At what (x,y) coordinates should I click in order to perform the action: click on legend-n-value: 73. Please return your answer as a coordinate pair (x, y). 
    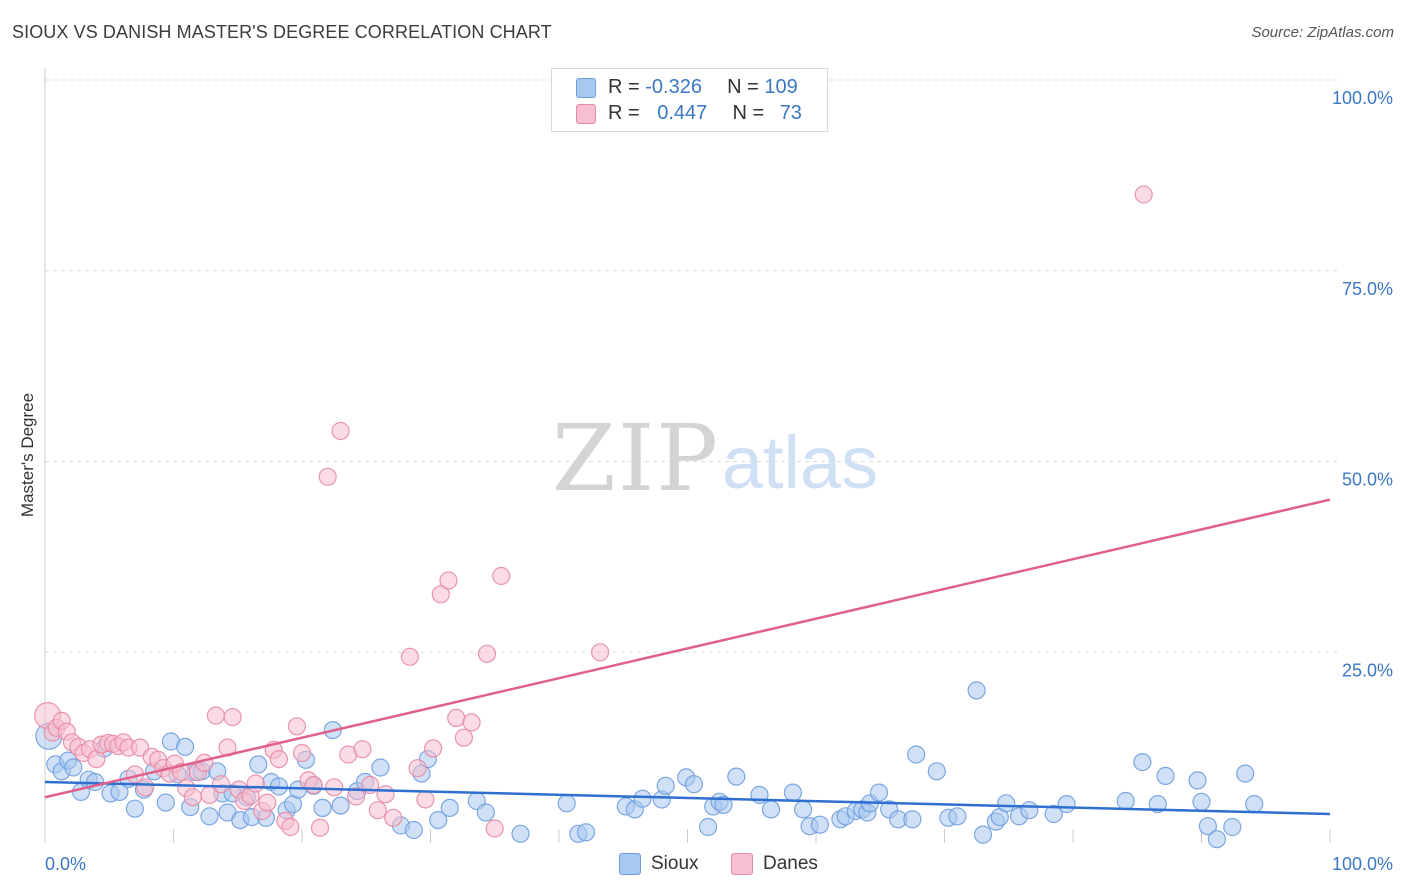
    Looking at the image, I should click on (790, 113).